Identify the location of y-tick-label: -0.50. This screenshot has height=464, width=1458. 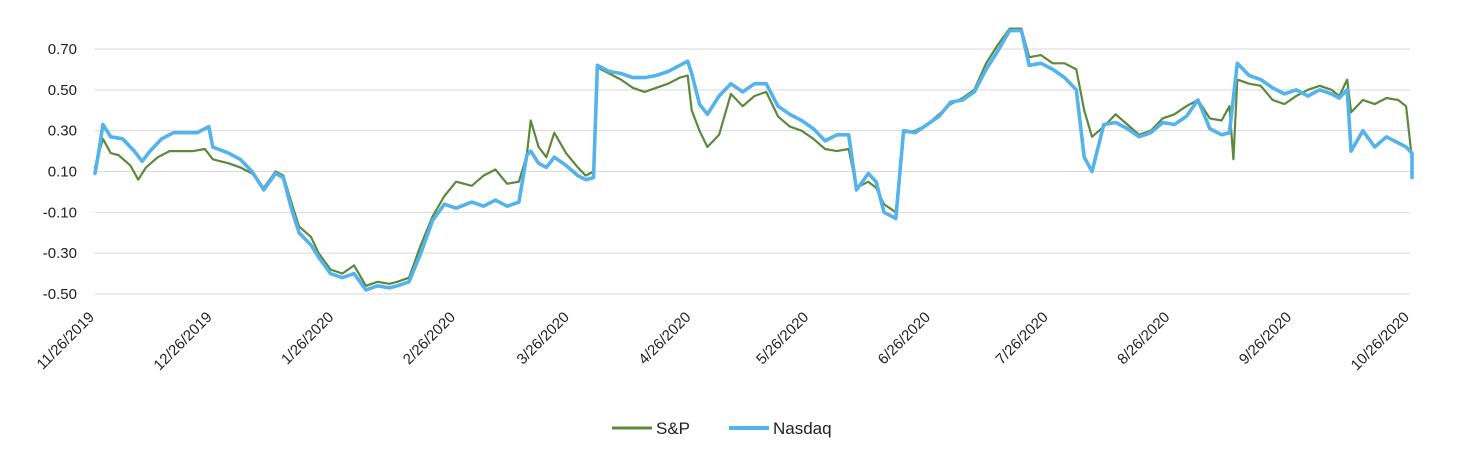
(60, 294).